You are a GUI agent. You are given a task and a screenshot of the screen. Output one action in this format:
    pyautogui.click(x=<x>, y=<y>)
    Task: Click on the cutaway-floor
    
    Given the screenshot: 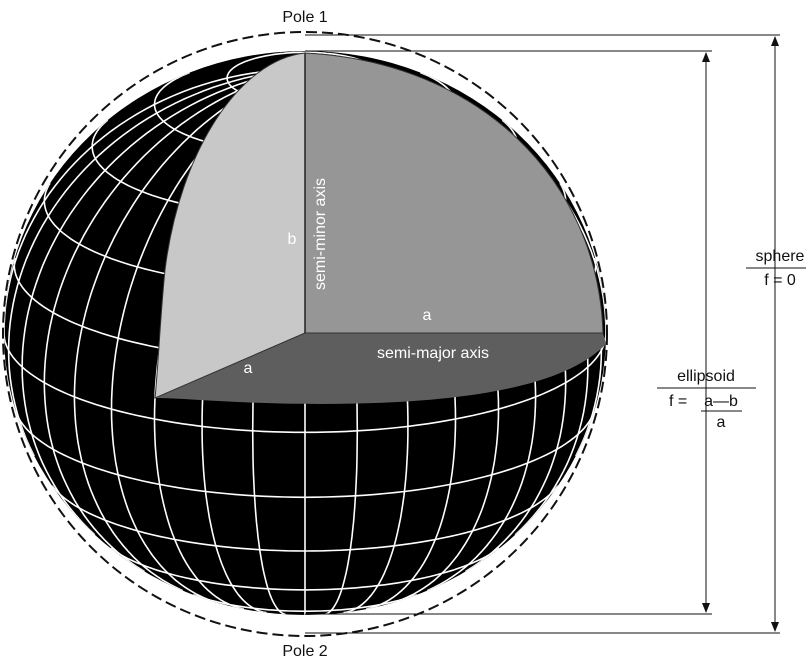 What is the action you would take?
    pyautogui.click(x=380, y=368)
    